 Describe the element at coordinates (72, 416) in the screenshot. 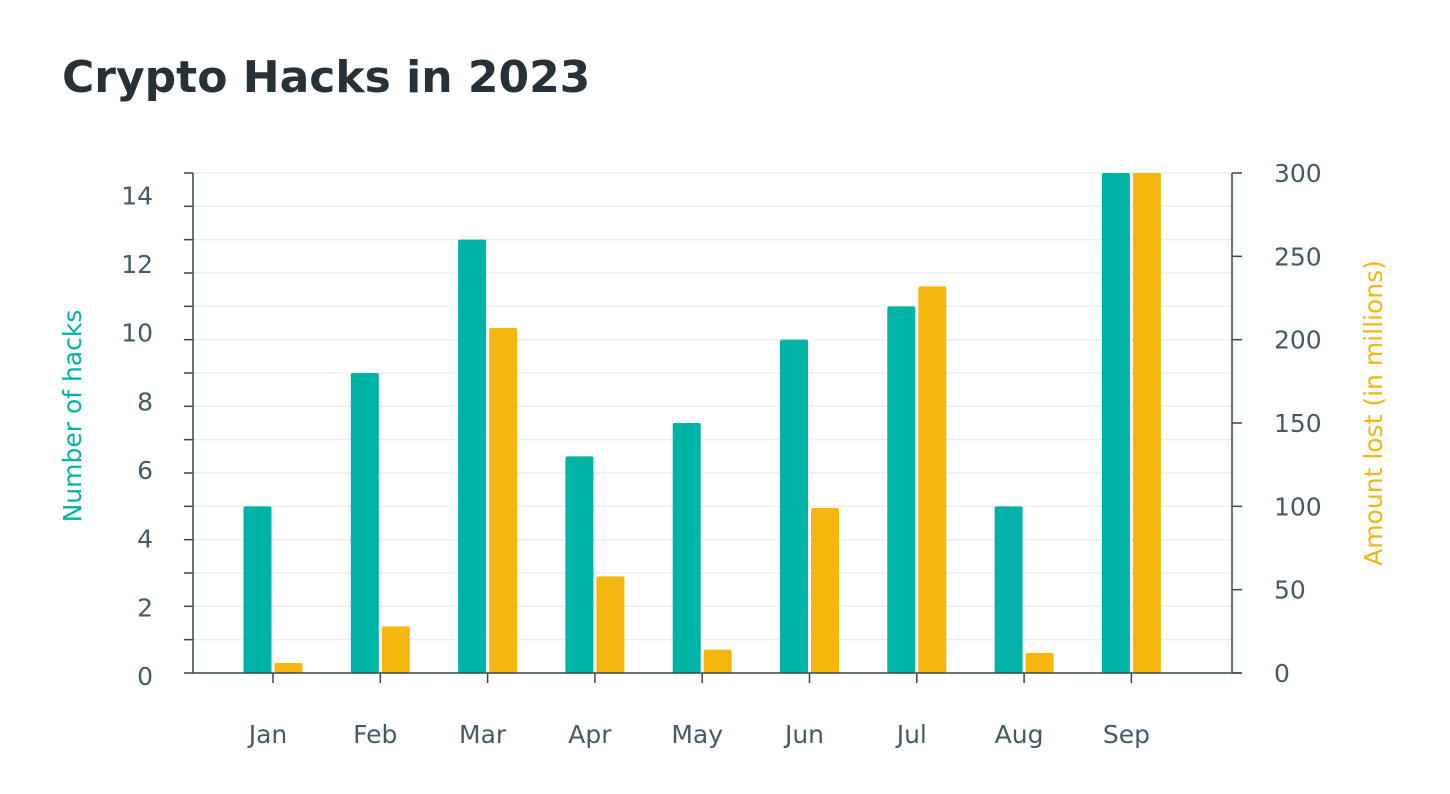

I see `left-axis-title: Number of hacks` at that location.